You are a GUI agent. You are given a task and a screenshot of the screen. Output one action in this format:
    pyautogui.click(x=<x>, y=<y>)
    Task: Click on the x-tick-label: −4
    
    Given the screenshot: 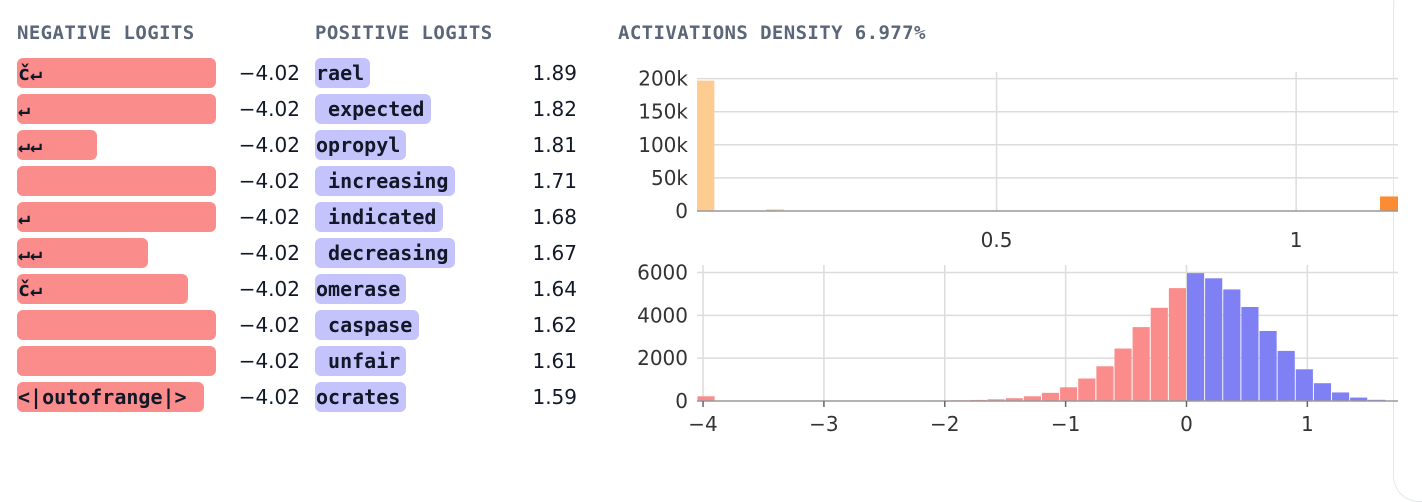 What is the action you would take?
    pyautogui.click(x=702, y=424)
    